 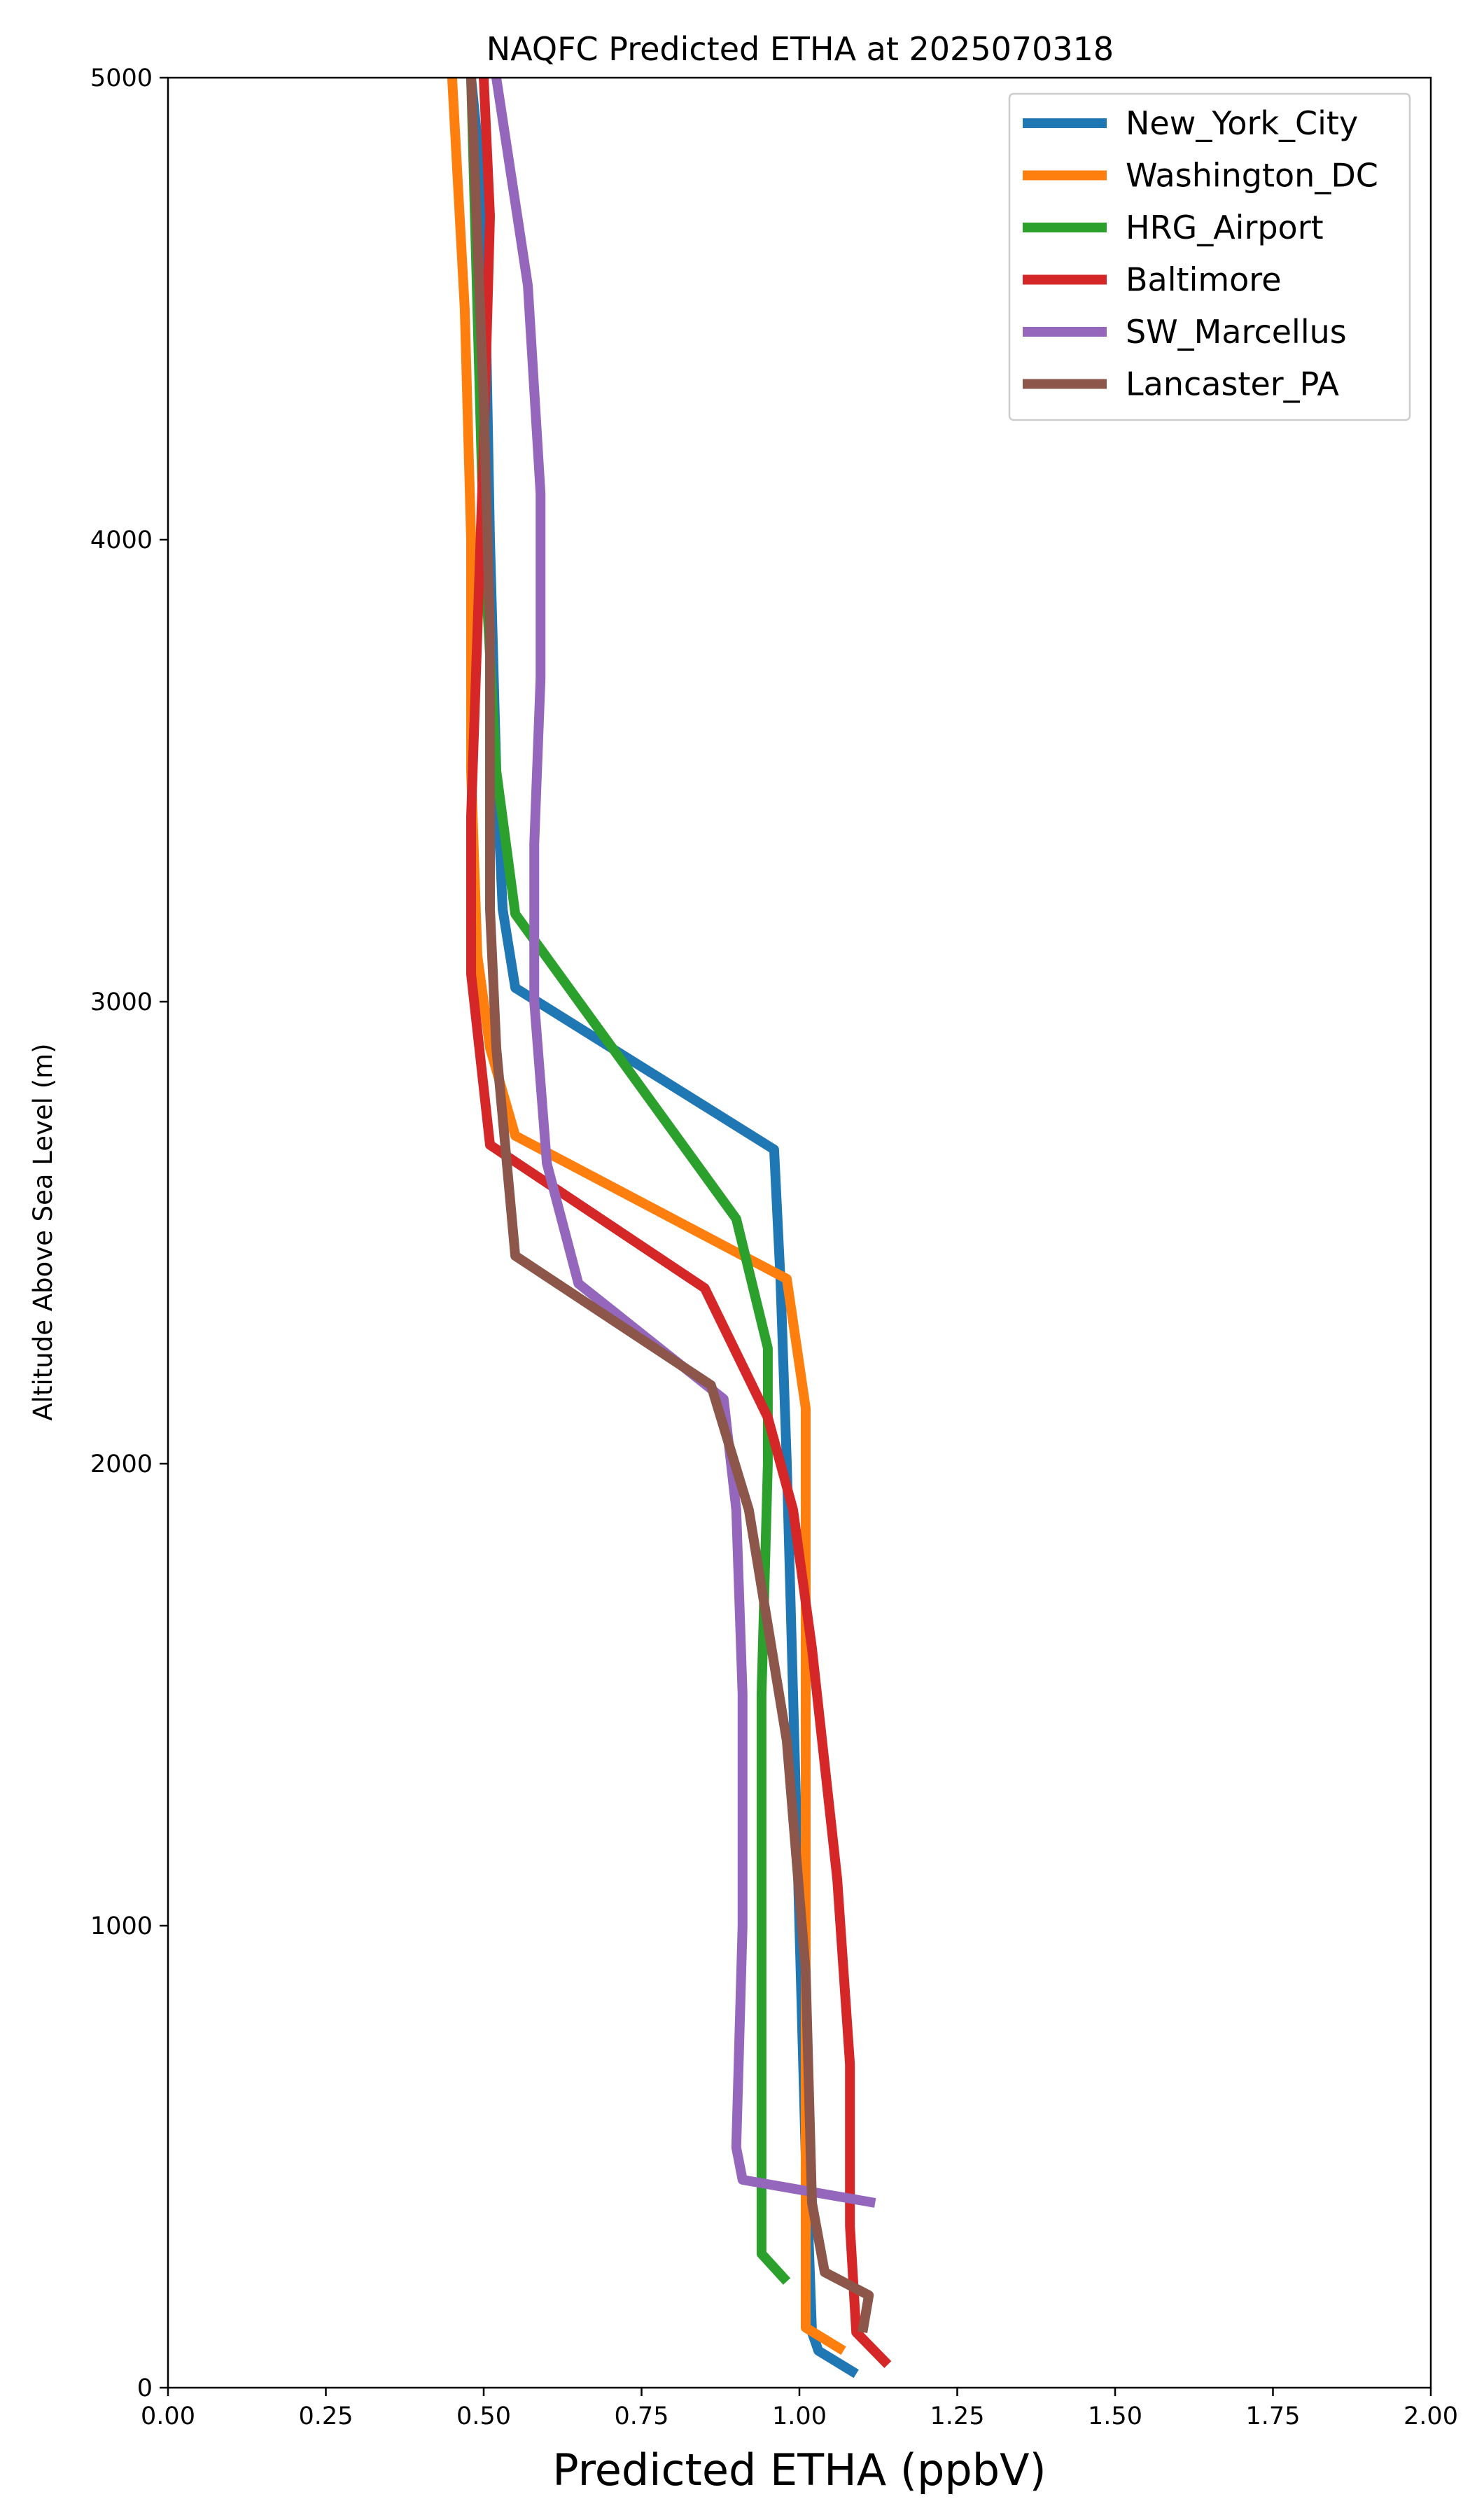 I want to click on x-tick-label: 0.50, so click(x=483, y=2416).